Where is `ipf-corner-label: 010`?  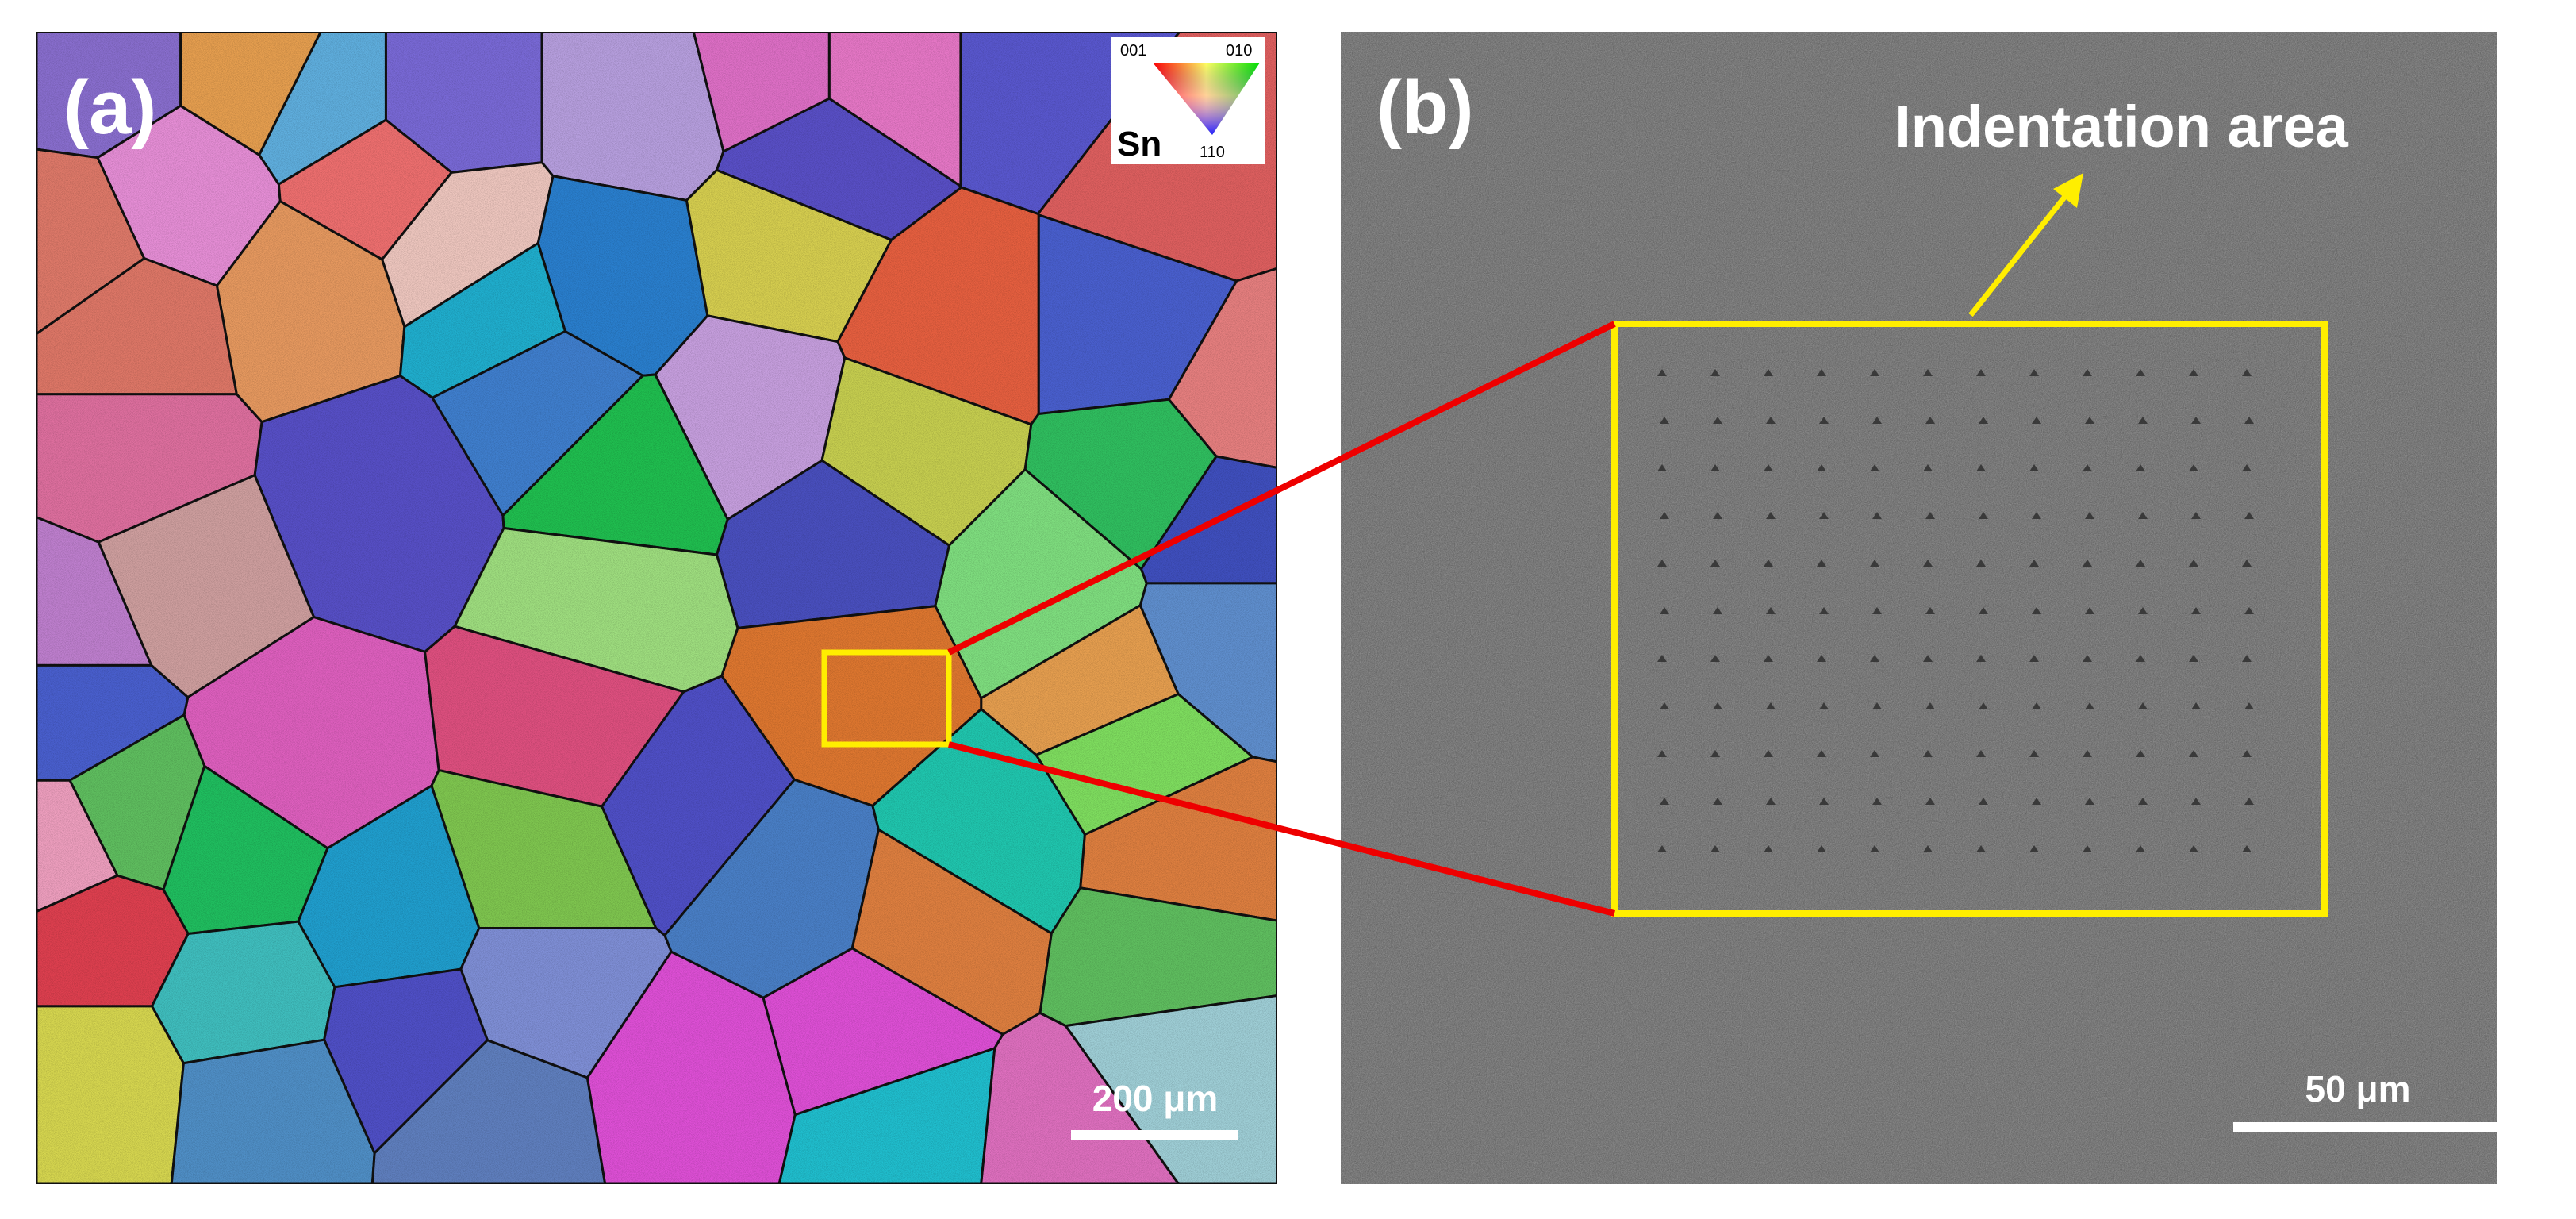 ipf-corner-label: 010 is located at coordinates (1239, 51).